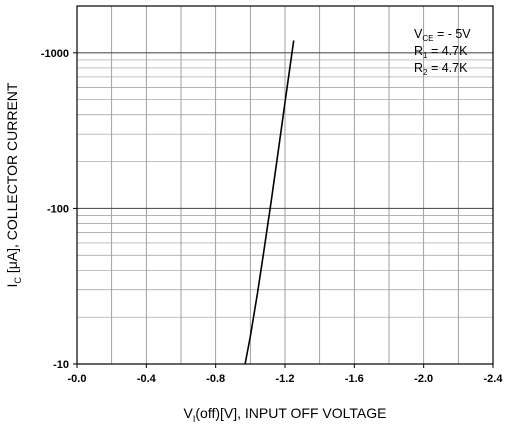 The image size is (507, 428). Describe the element at coordinates (494, 379) in the screenshot. I see `x-tick-label: -2.4` at that location.